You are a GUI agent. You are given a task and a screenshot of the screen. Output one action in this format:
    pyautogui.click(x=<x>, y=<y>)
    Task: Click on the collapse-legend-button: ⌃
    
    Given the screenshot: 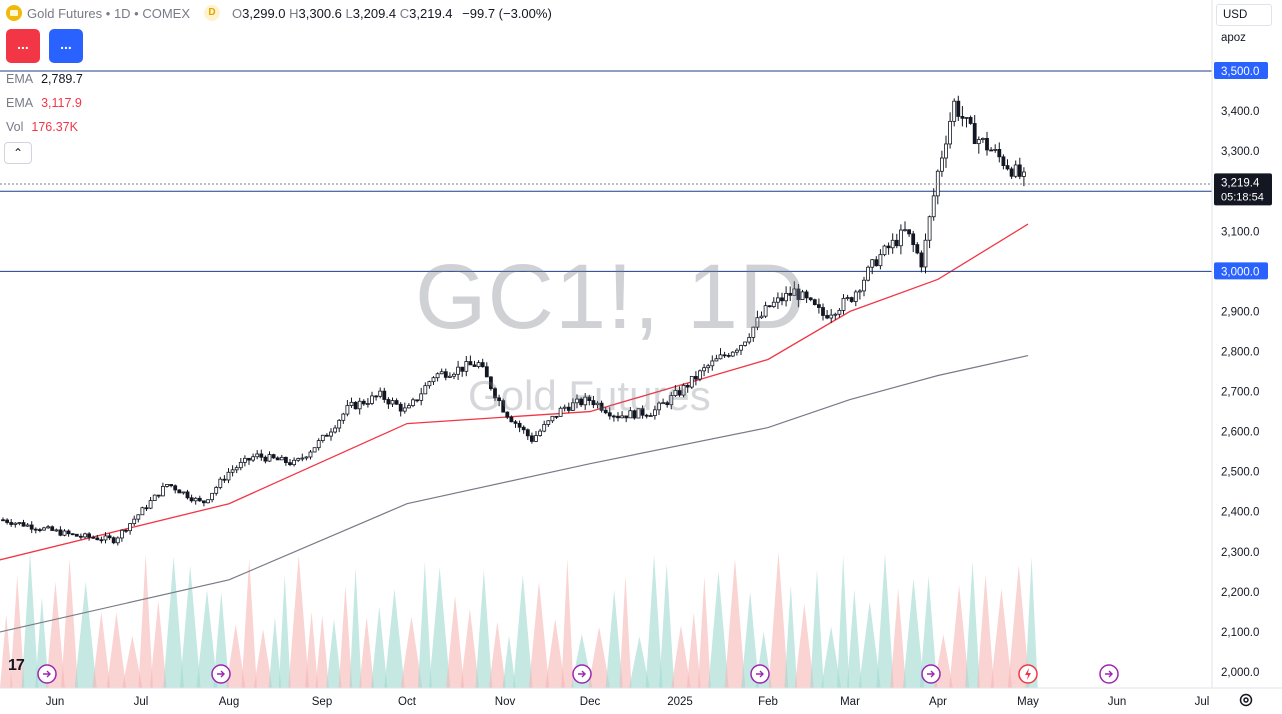 What is the action you would take?
    pyautogui.click(x=18, y=153)
    